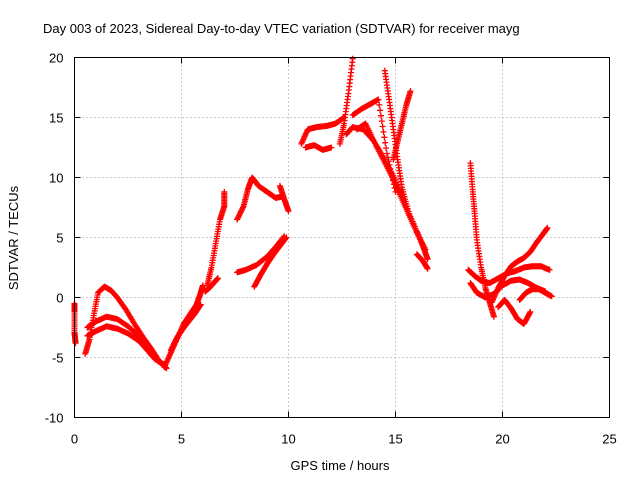 This screenshot has height=480, width=640. Describe the element at coordinates (514, 311) in the screenshot. I see `series-arc-y` at that location.